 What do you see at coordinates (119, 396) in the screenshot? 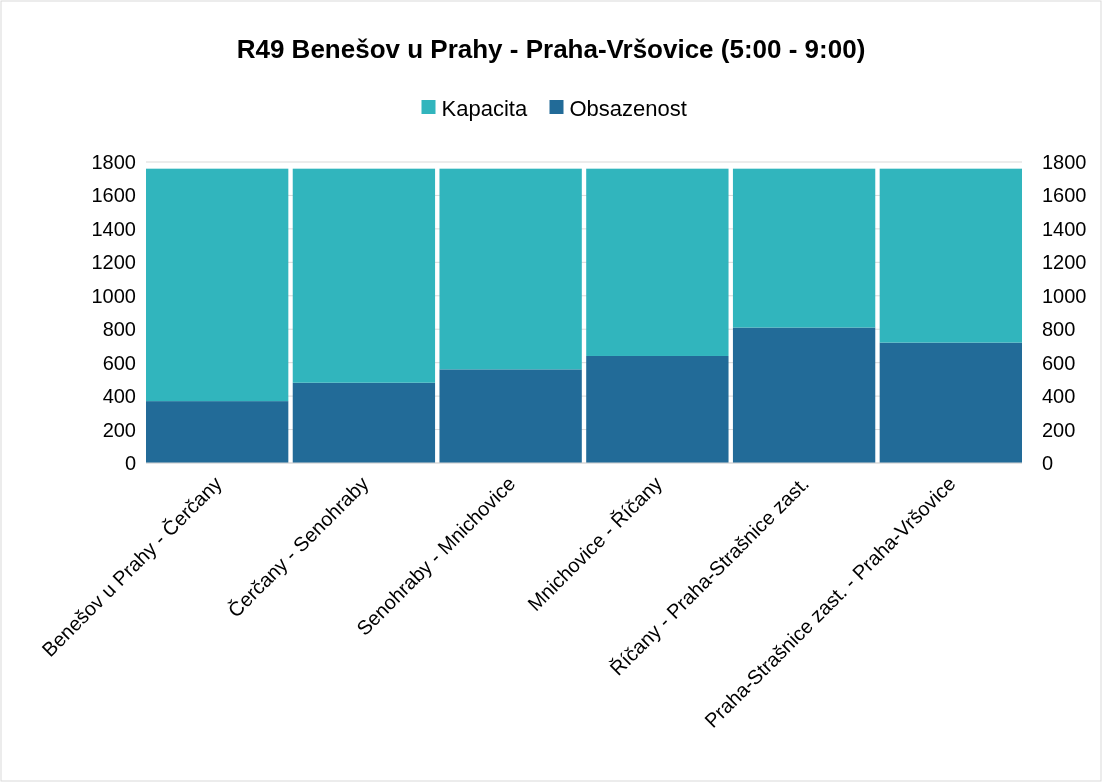
I see `y-tick-label: 400` at bounding box center [119, 396].